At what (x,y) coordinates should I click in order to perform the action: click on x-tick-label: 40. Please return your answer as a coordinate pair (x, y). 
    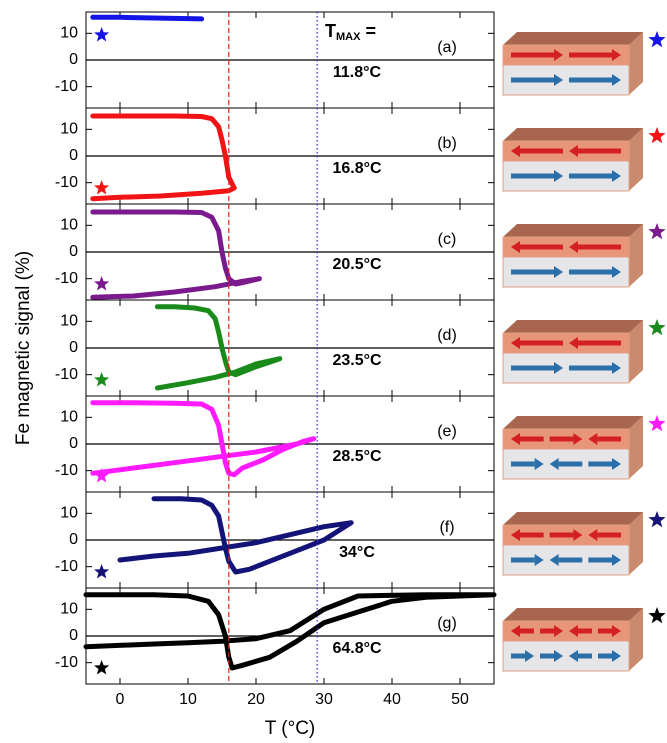
    Looking at the image, I should click on (392, 699).